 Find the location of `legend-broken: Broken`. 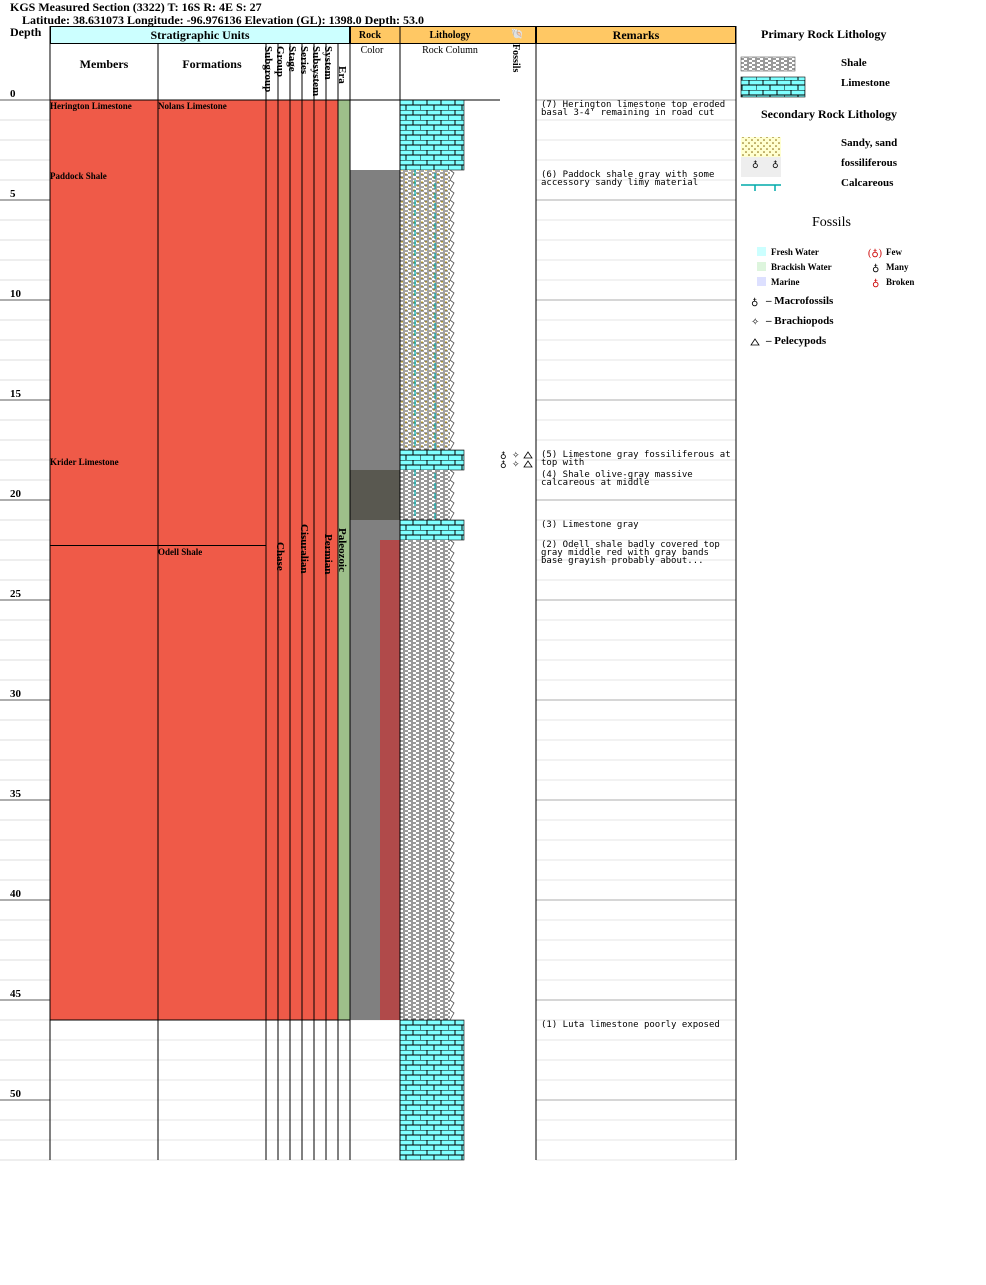

legend-broken: Broken is located at coordinates (900, 282).